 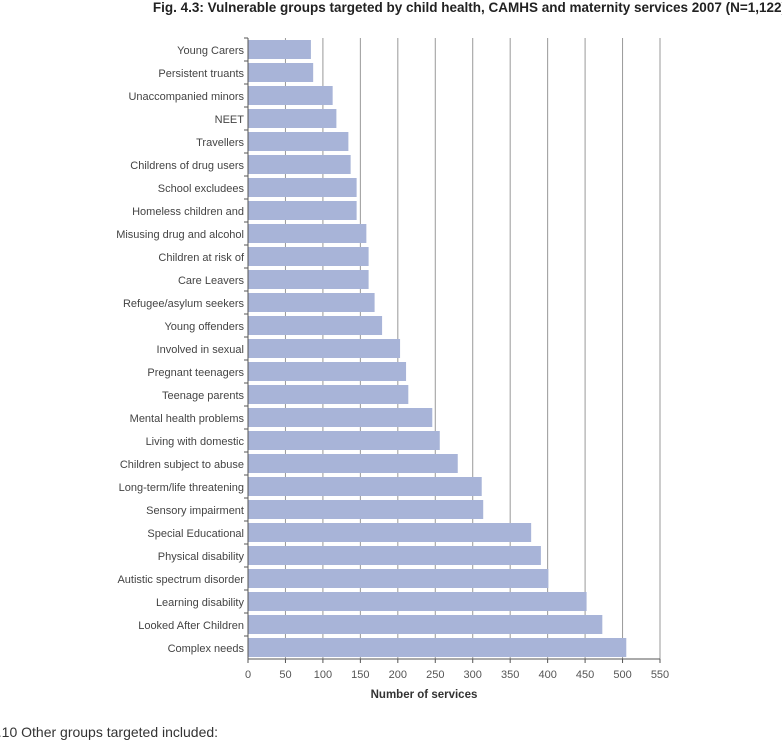 What do you see at coordinates (195, 442) in the screenshot?
I see `y-tick-label: Living with domestic` at bounding box center [195, 442].